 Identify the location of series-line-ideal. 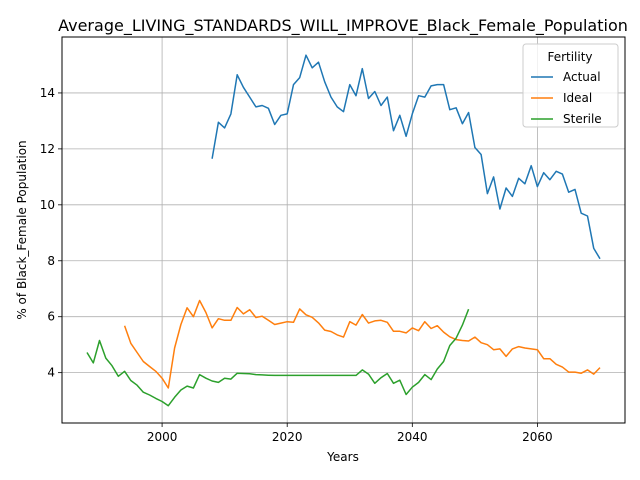
(362, 344).